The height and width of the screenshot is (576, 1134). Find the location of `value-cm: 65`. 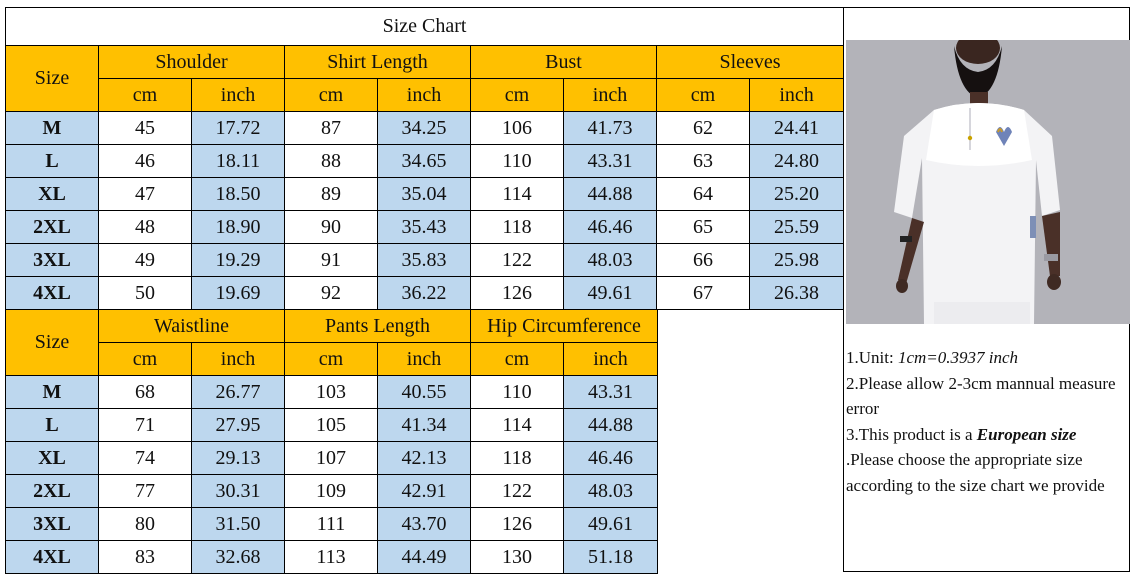

value-cm: 65 is located at coordinates (703, 227).